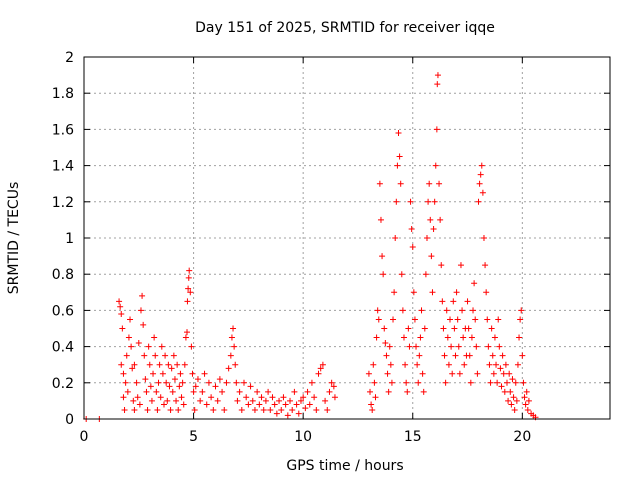 The width and height of the screenshot is (640, 480). Describe the element at coordinates (63, 275) in the screenshot. I see `y-tick-label: 0.8` at that location.